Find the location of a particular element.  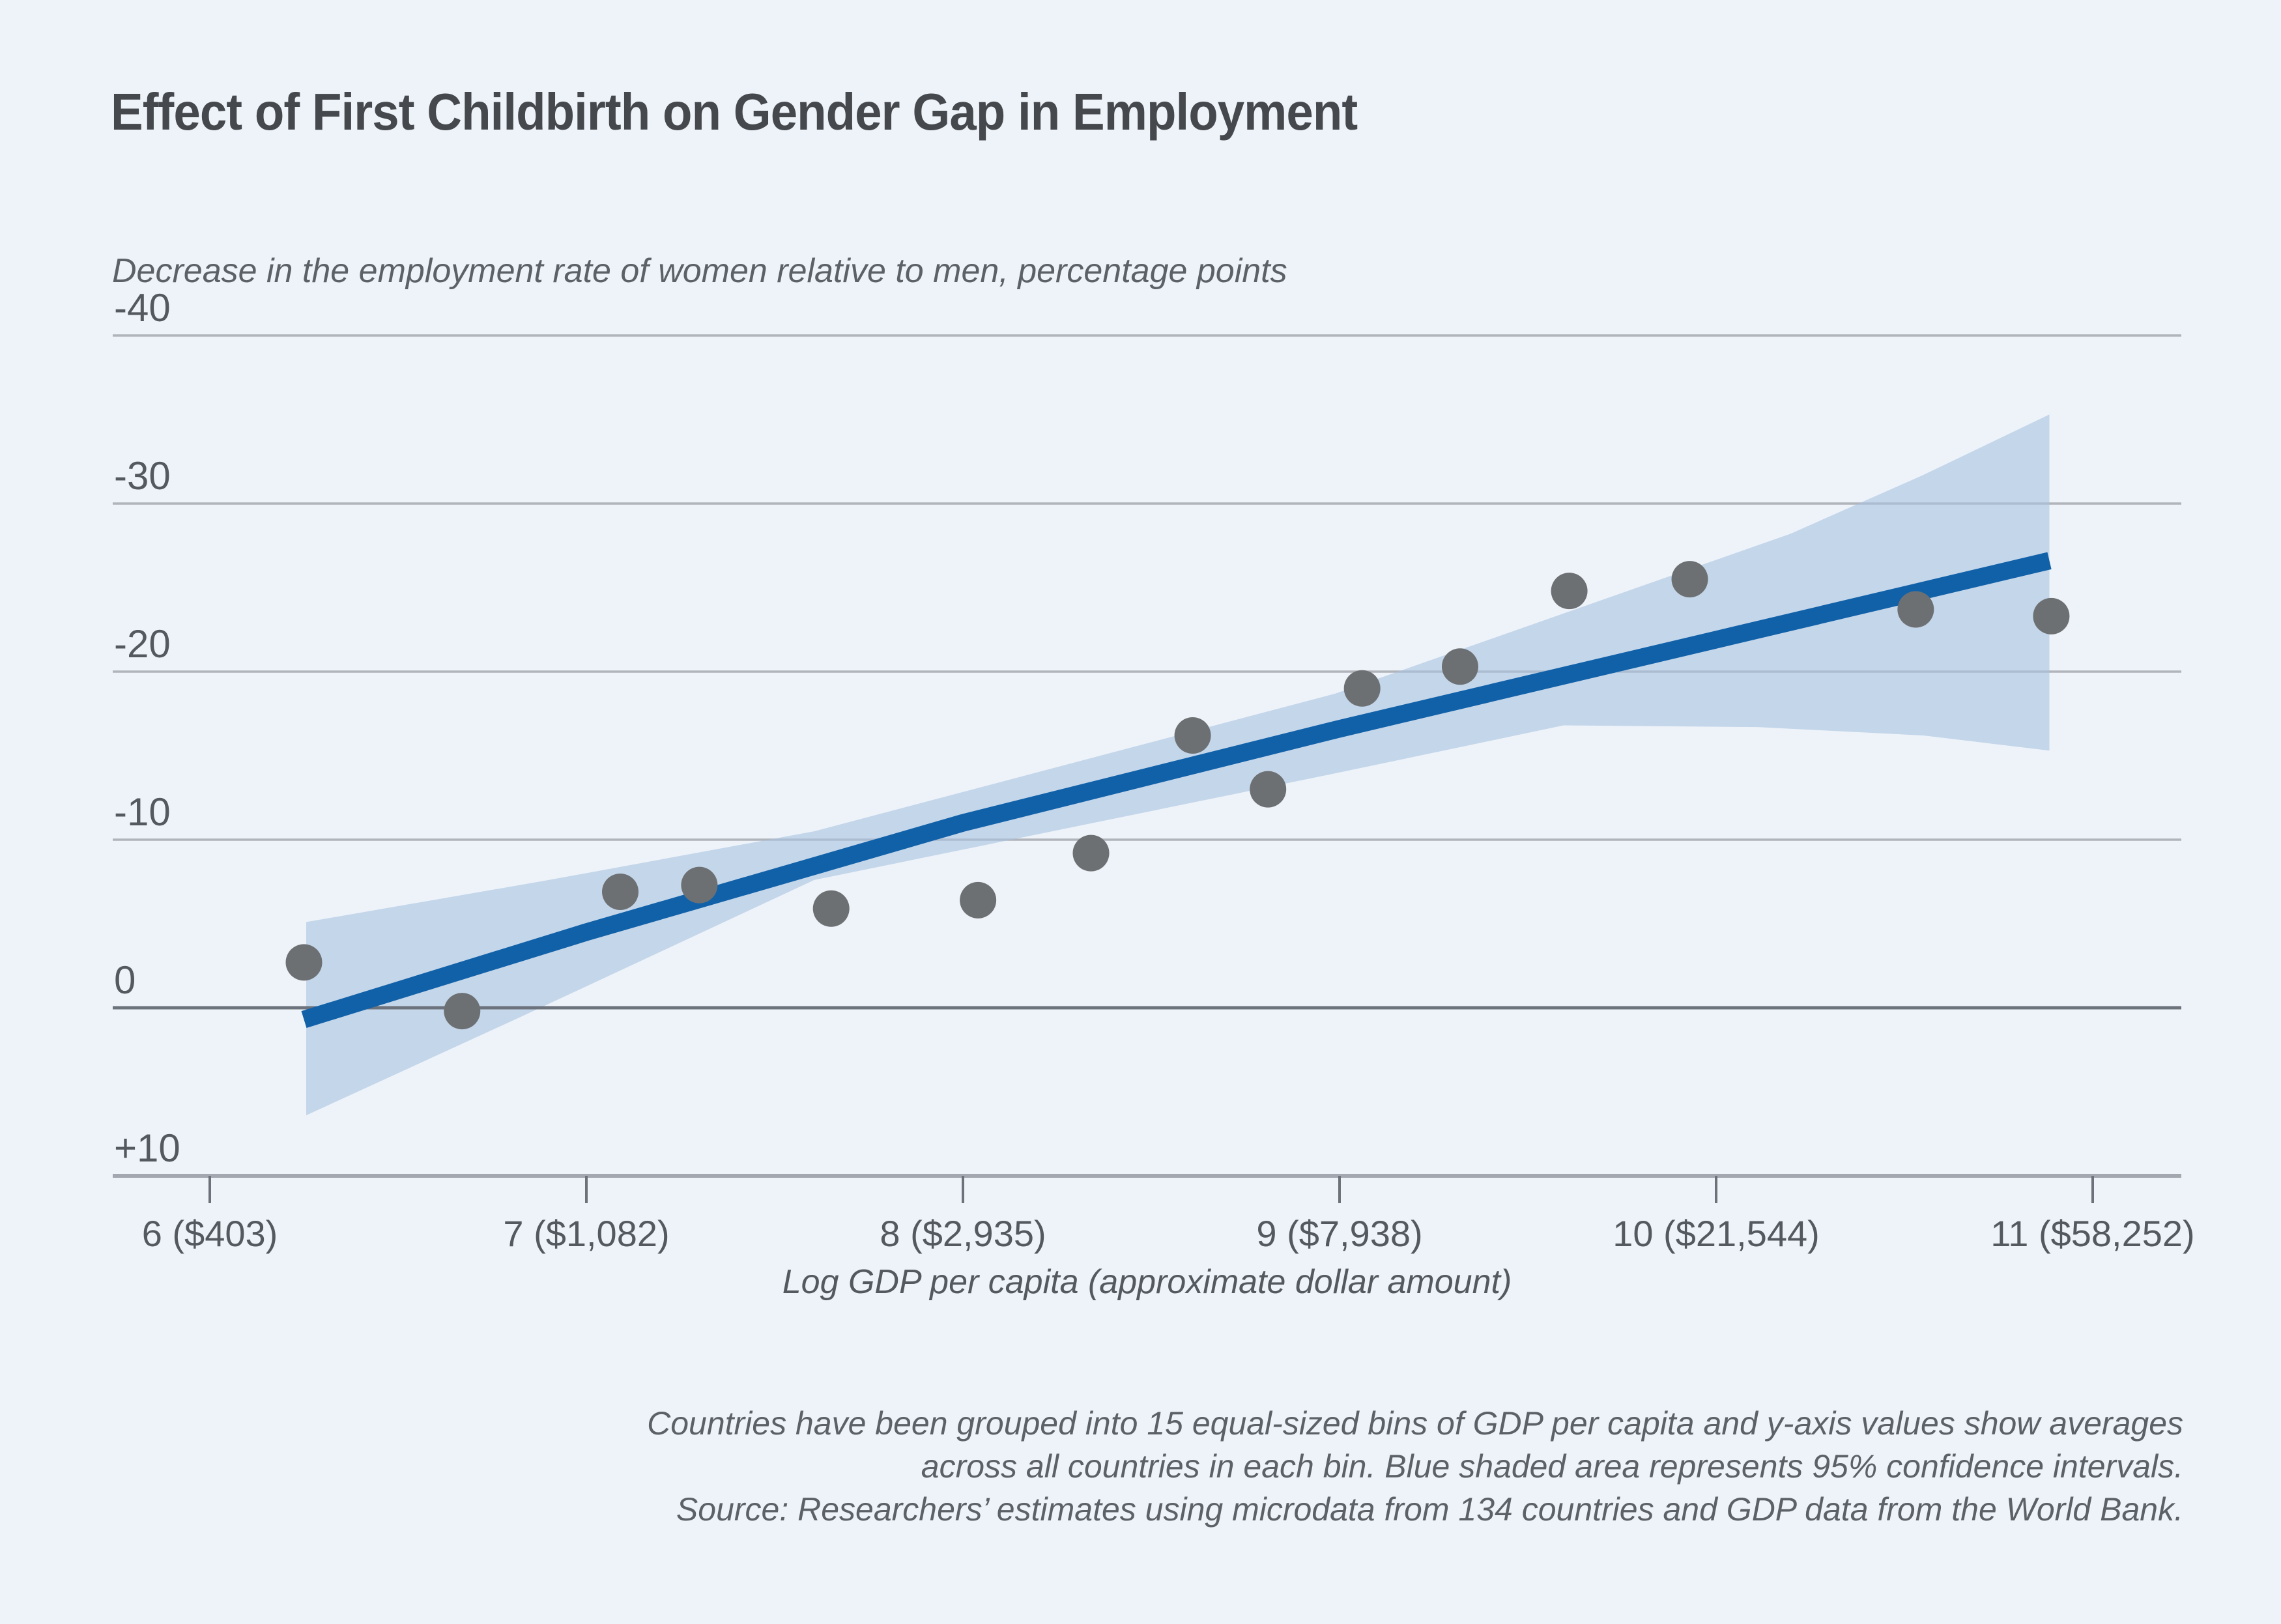

y-tick-label: -40 is located at coordinates (142, 308).